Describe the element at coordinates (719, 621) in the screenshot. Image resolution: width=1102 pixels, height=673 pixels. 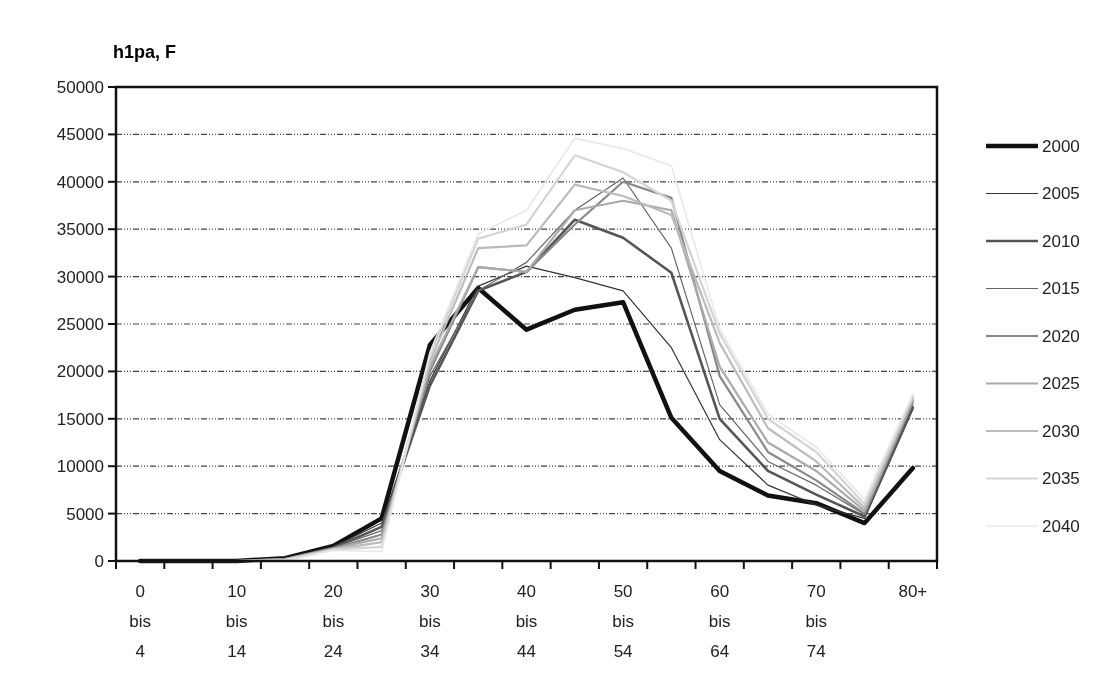
I see `x-tick-label: 60 bis 64` at that location.